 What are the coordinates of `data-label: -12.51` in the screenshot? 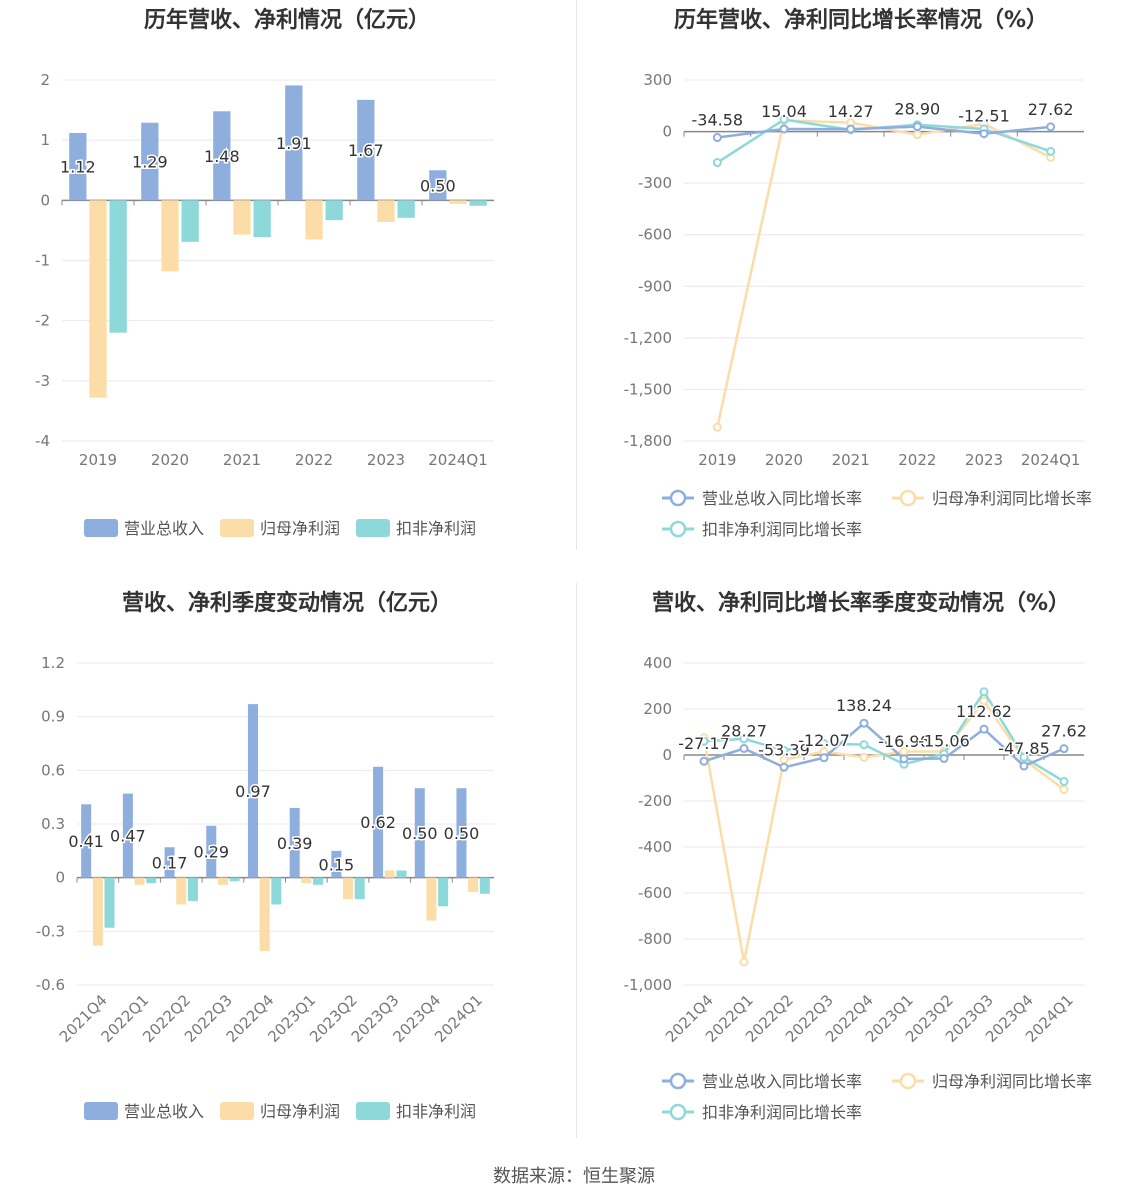 It's located at (984, 116).